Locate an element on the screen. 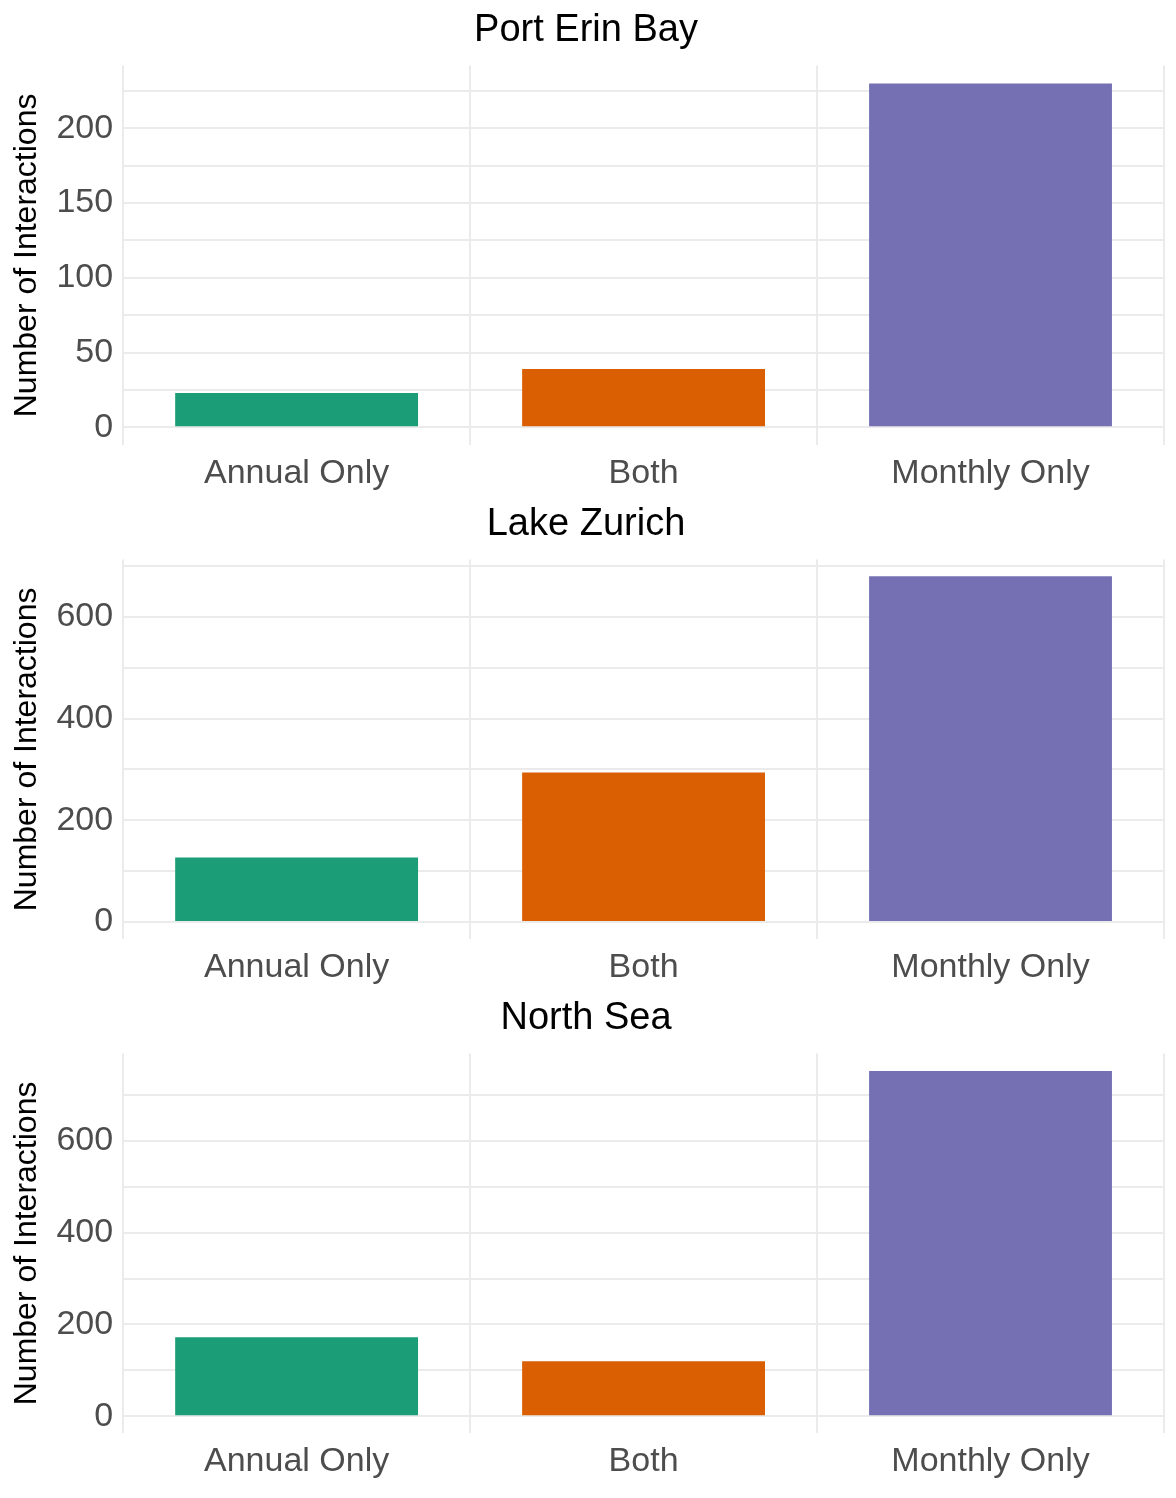 The height and width of the screenshot is (1498, 1176). chart-title: North Sea is located at coordinates (586, 1016).